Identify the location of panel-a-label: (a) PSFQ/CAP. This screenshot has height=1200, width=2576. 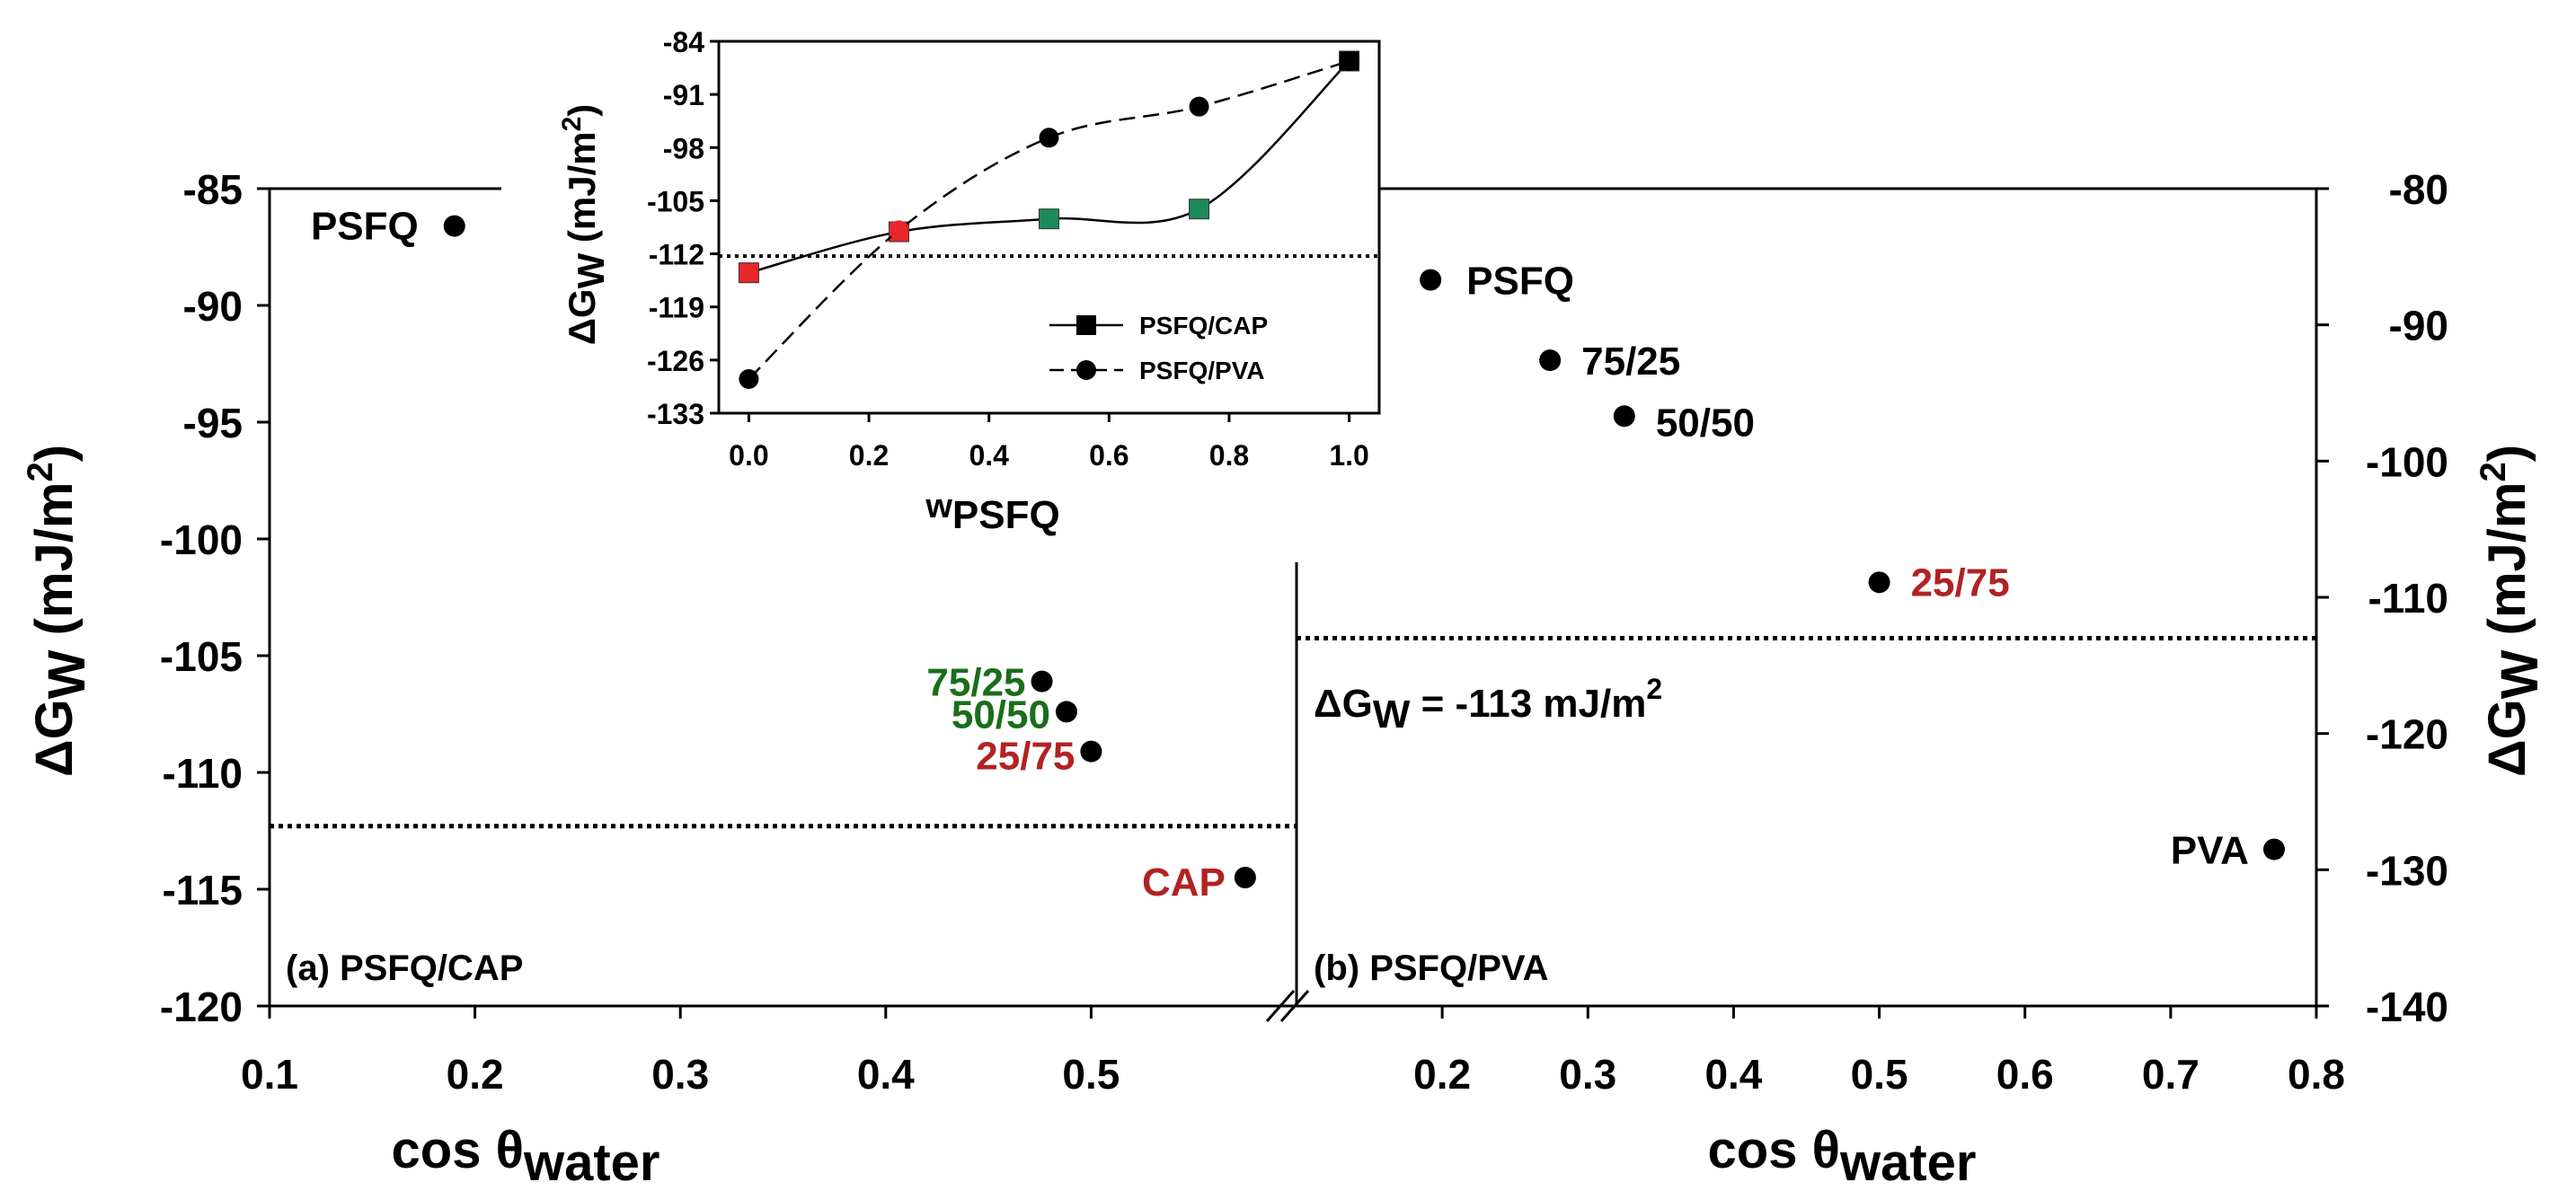
(404, 968).